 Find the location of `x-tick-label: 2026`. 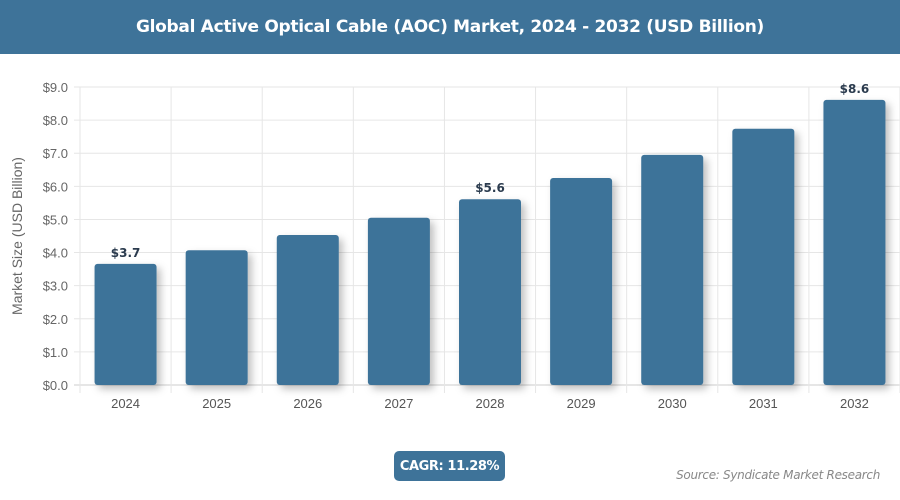

x-tick-label: 2026 is located at coordinates (307, 403).